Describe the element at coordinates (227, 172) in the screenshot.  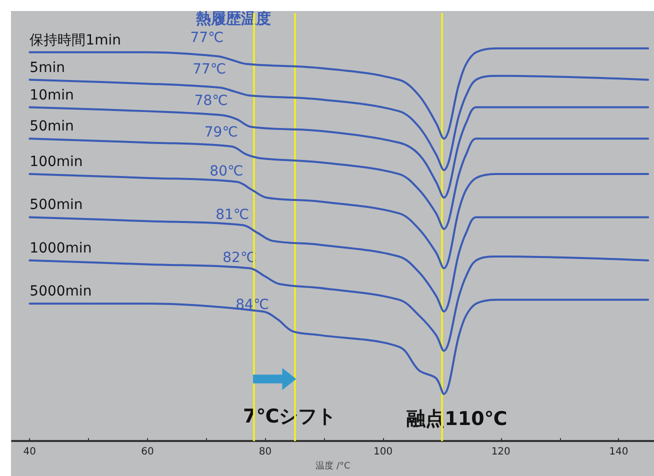
I see `annotation: 80℃` at that location.